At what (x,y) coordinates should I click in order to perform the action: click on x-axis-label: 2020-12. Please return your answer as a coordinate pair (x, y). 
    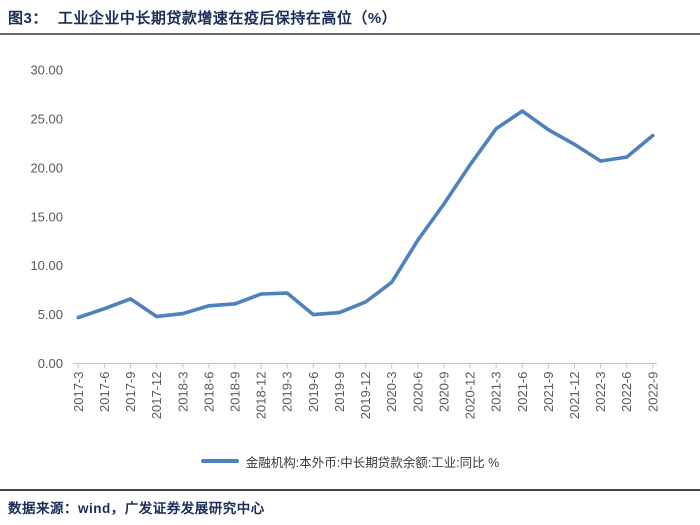
    Looking at the image, I should click on (470, 396).